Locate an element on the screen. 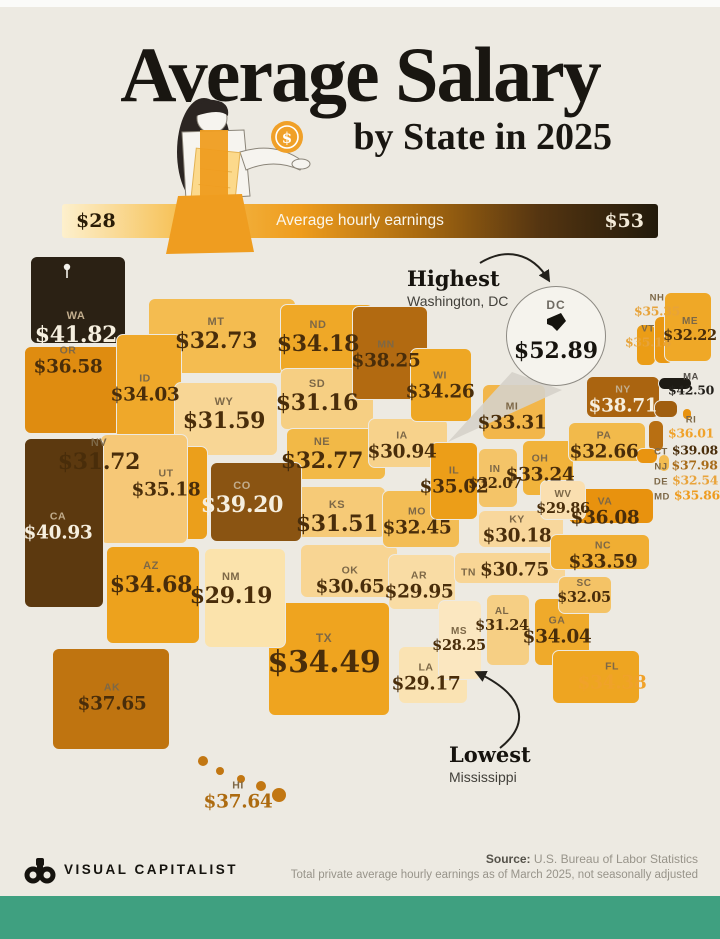 The image size is (720, 939). state-shape-co is located at coordinates (256, 502).